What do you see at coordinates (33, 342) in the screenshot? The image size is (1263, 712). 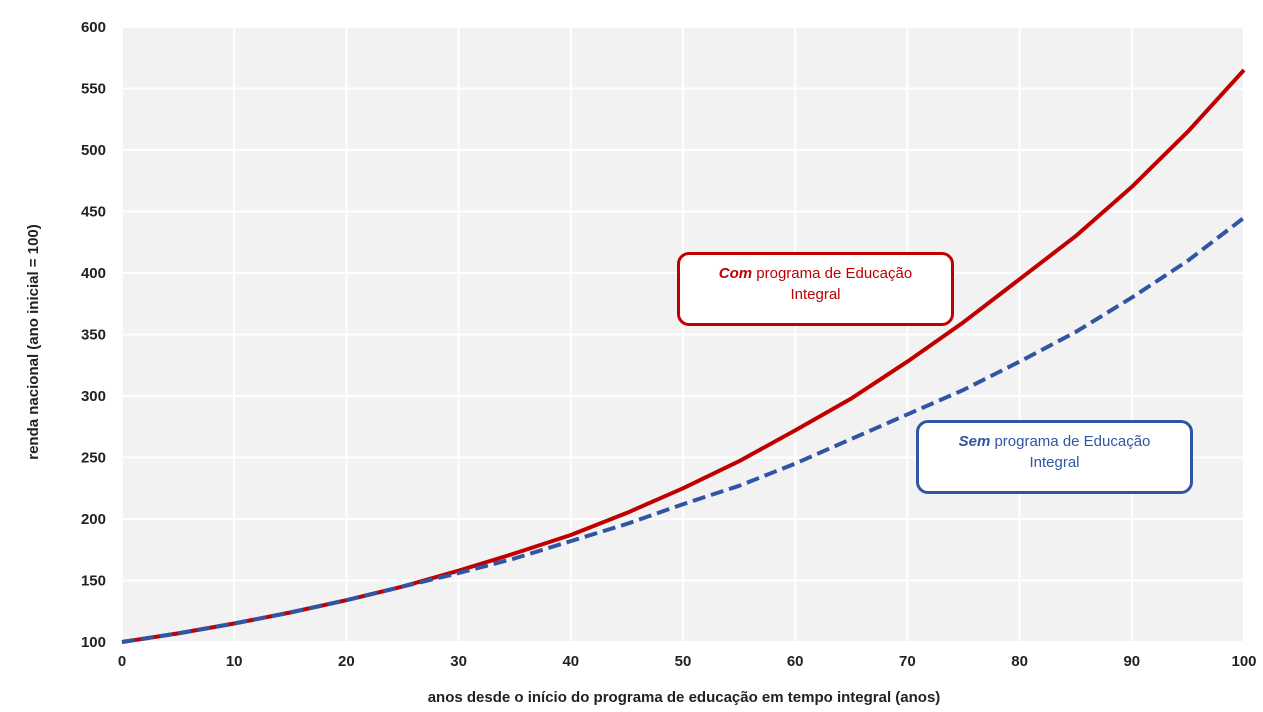 I see `y-axis-title: renda nacional (ano inicial = 100)` at bounding box center [33, 342].